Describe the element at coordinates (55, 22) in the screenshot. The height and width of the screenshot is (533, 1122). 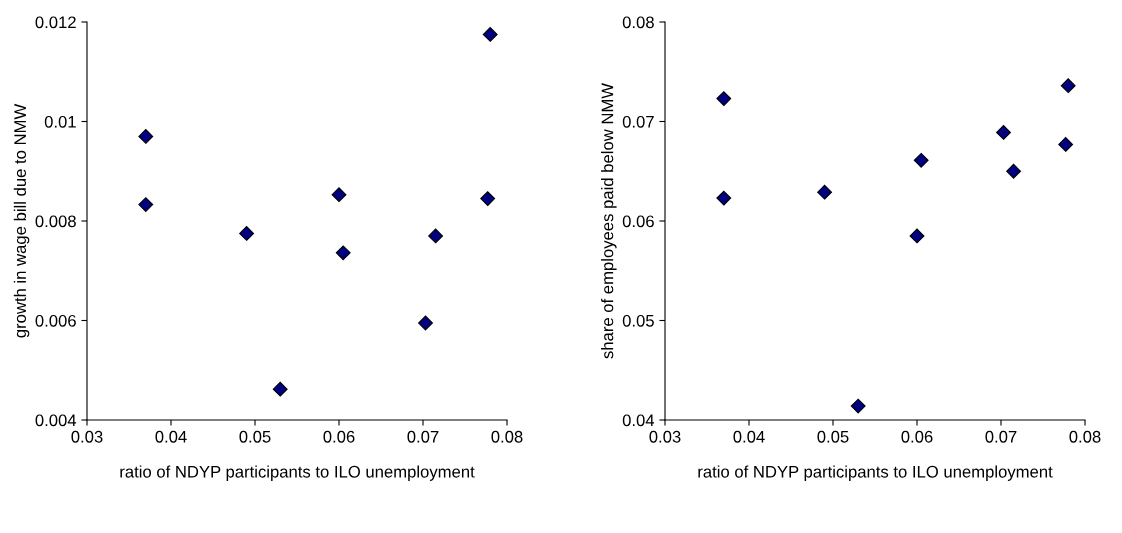
I see `y-tick-label: 0.012` at that location.